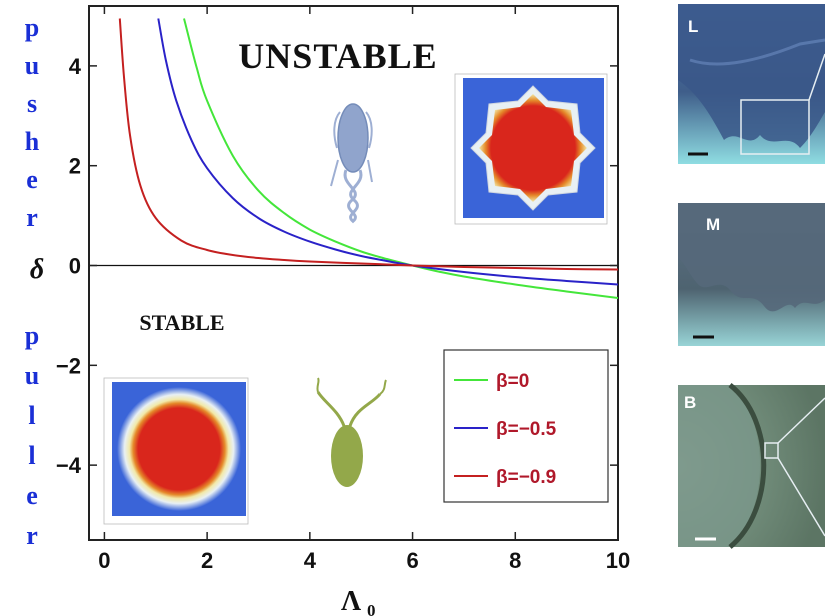 The height and width of the screenshot is (616, 825). I want to click on legend: β=0 β=−0.5 β=−0.9, so click(526, 426).